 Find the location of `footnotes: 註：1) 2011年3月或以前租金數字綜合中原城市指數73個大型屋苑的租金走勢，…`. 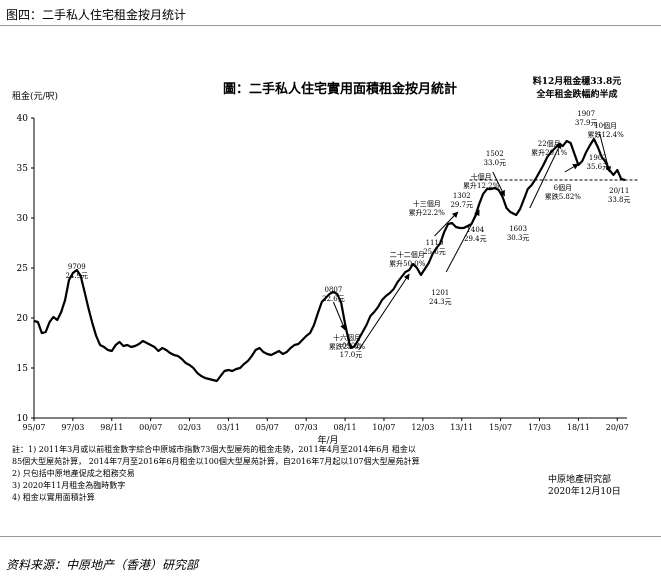

footnotes: 註：1) 2011年3月或以前租金數字綜合中原城市指數73個大型屋苑的租金走勢，… is located at coordinates (216, 474).